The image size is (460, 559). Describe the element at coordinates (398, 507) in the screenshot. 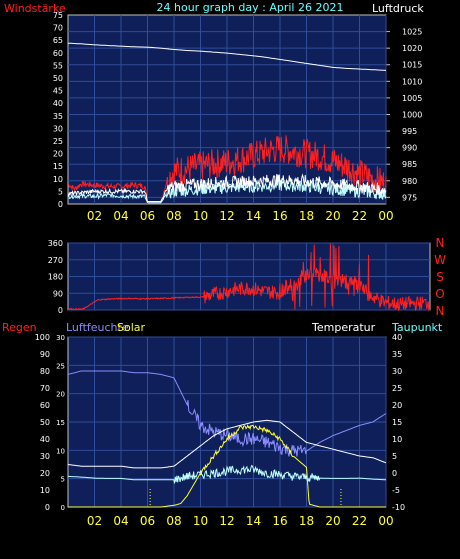

I see `y-temp-tick-label: -10` at that location.